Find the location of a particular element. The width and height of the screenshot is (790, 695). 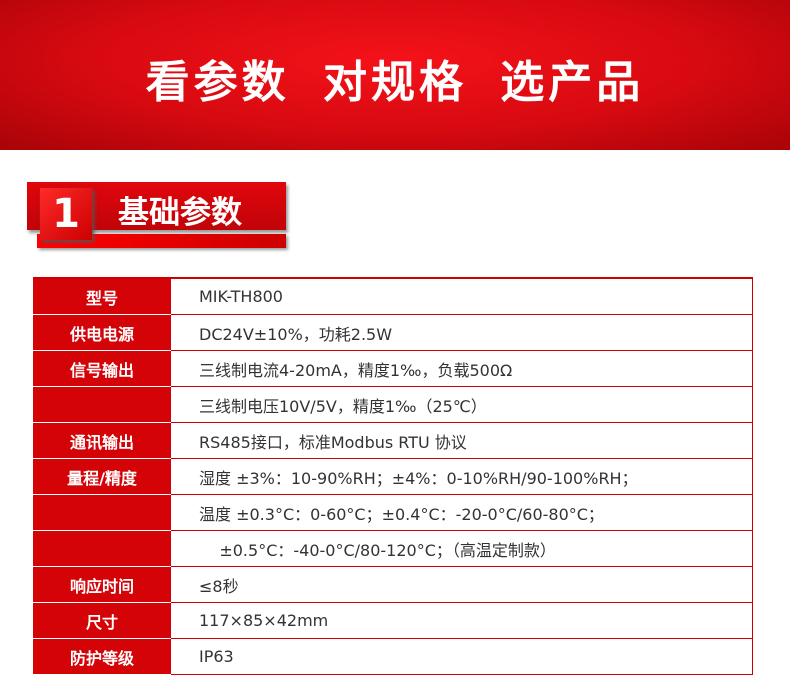

spec-value: ≤8秒 is located at coordinates (462, 584).